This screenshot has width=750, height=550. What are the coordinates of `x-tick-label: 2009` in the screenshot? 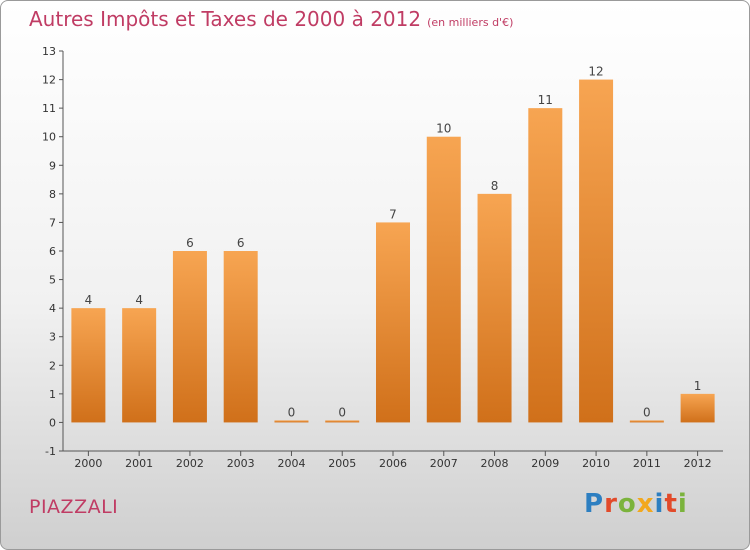 It's located at (545, 463).